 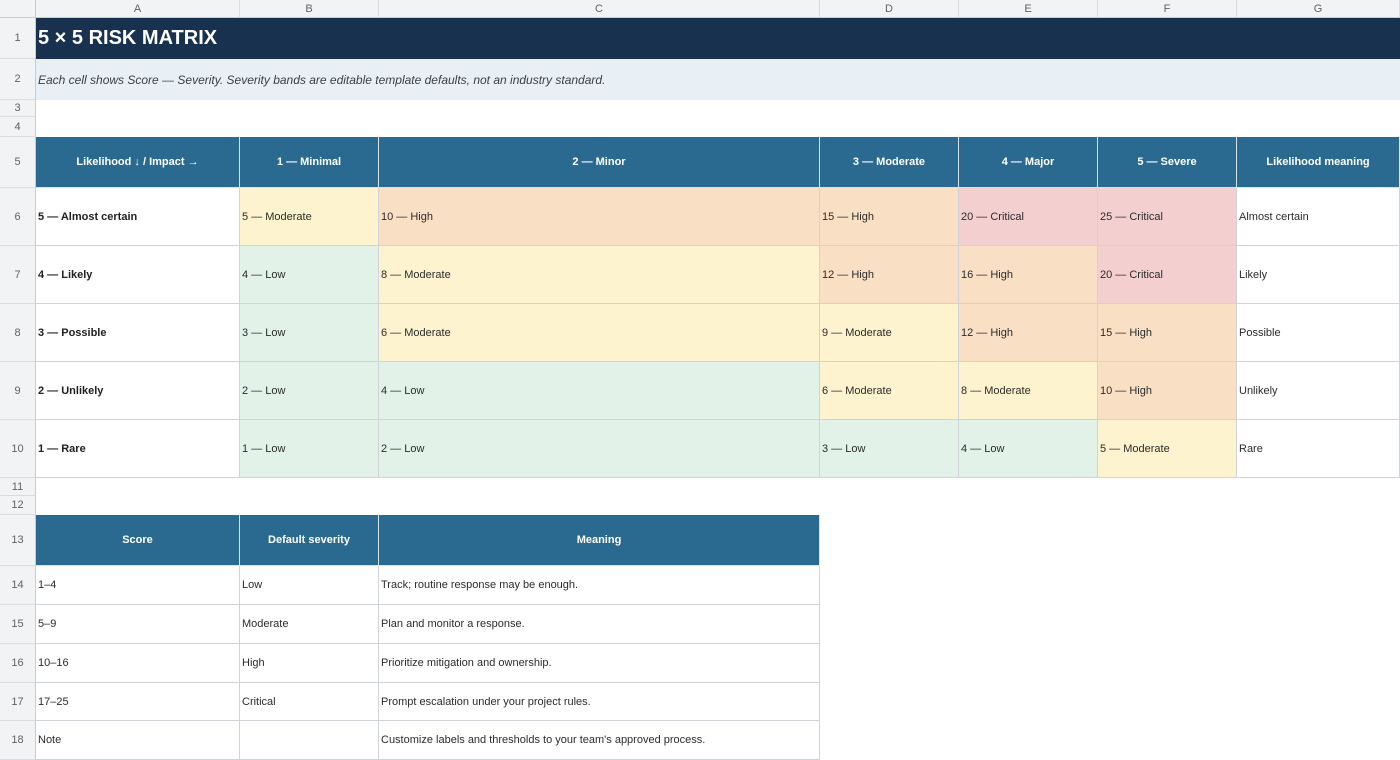 What do you see at coordinates (18, 217) in the screenshot?
I see `row-header-6: 6` at bounding box center [18, 217].